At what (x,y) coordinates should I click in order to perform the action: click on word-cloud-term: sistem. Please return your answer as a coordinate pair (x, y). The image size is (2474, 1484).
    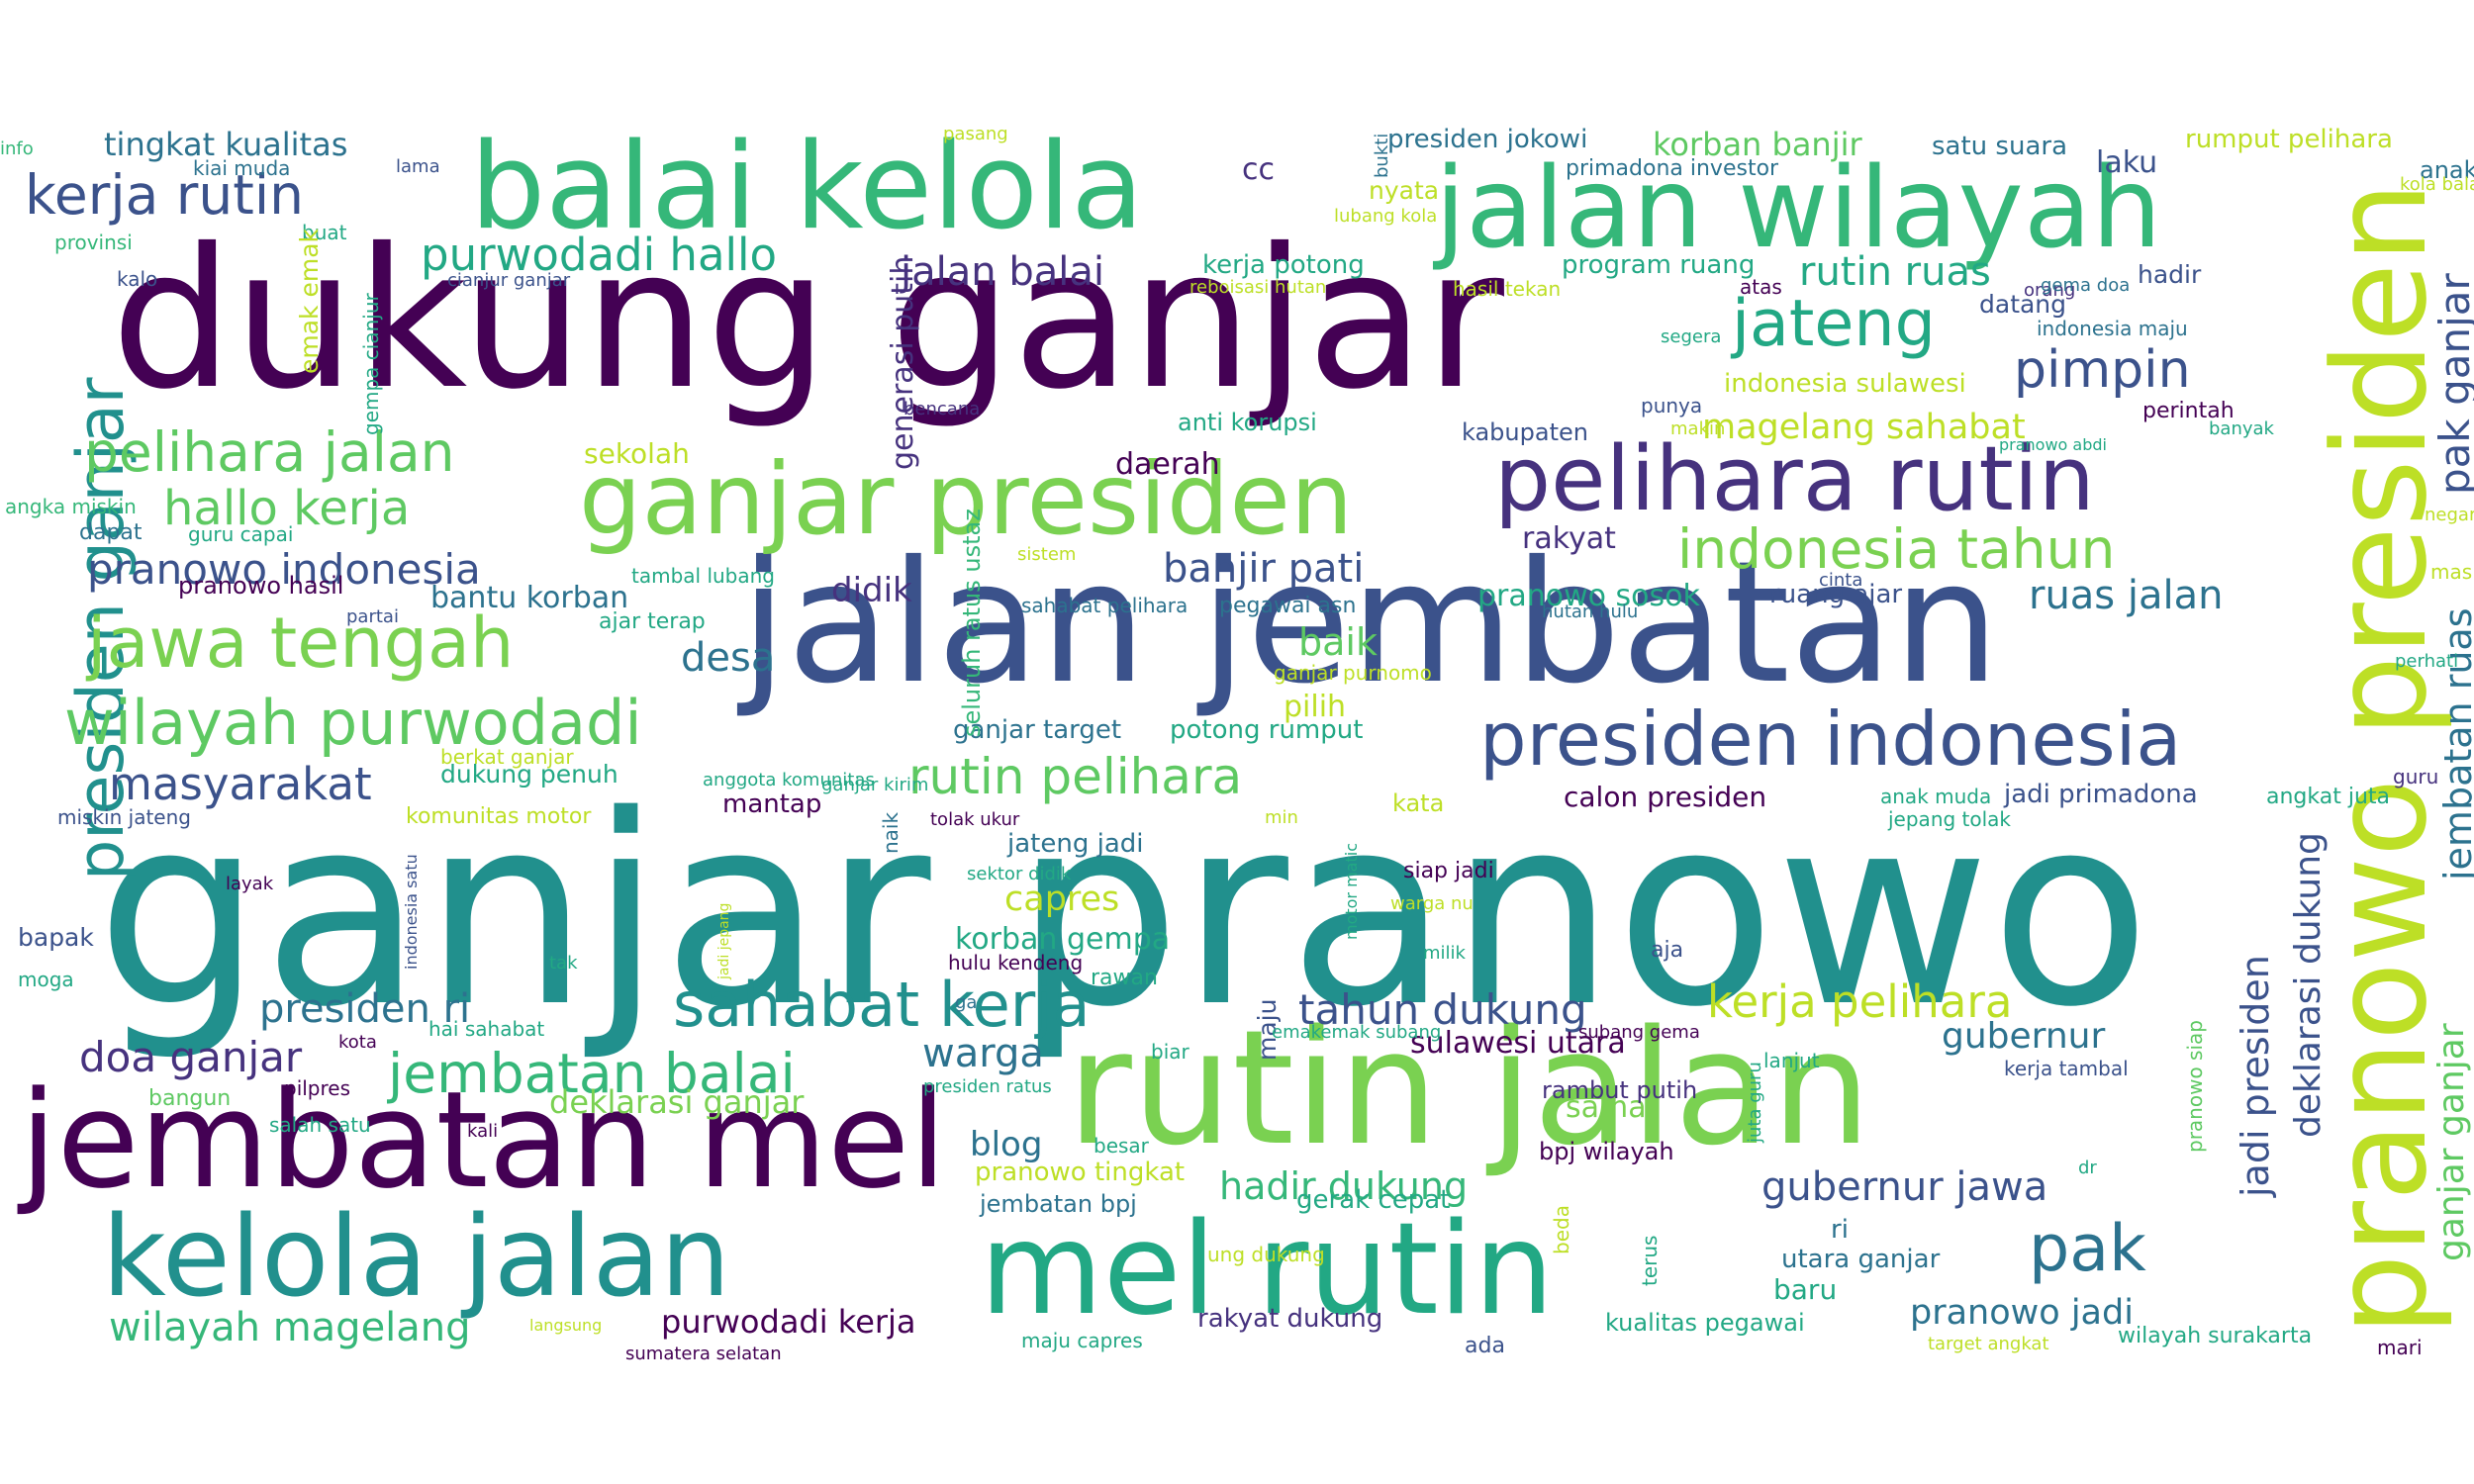
    Looking at the image, I should click on (1047, 554).